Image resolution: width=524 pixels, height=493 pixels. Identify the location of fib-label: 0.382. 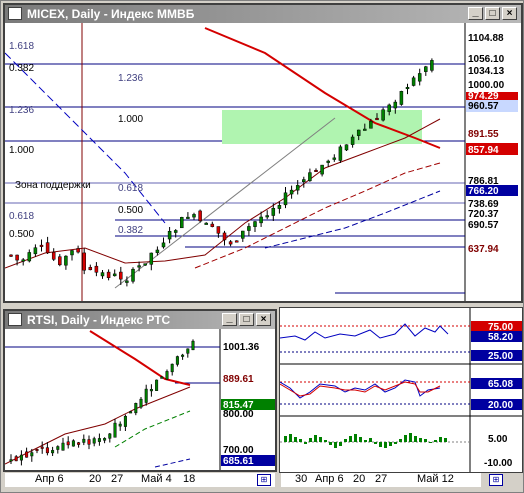
(130, 230).